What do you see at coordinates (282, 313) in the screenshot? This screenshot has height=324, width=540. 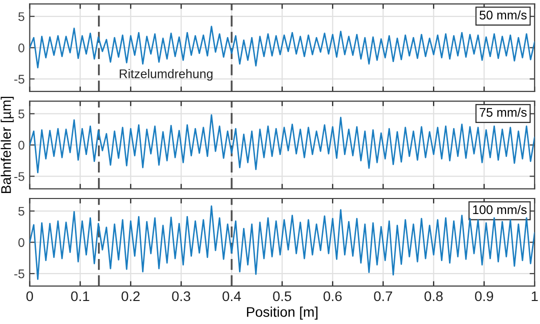 I see `x-axis-title: Position [m]` at bounding box center [282, 313].